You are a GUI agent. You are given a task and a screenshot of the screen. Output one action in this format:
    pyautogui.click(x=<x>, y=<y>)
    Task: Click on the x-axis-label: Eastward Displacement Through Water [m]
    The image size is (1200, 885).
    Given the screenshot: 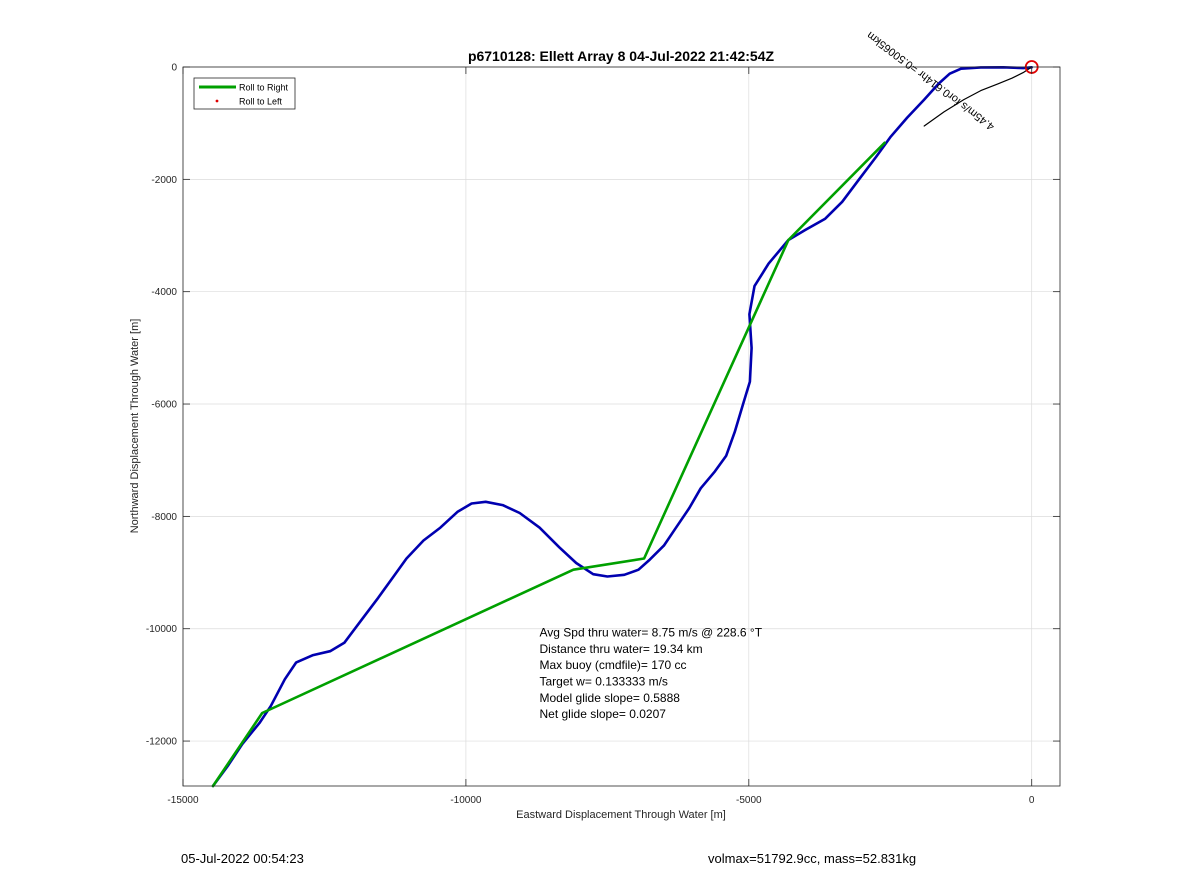 What is the action you would take?
    pyautogui.click(x=621, y=815)
    